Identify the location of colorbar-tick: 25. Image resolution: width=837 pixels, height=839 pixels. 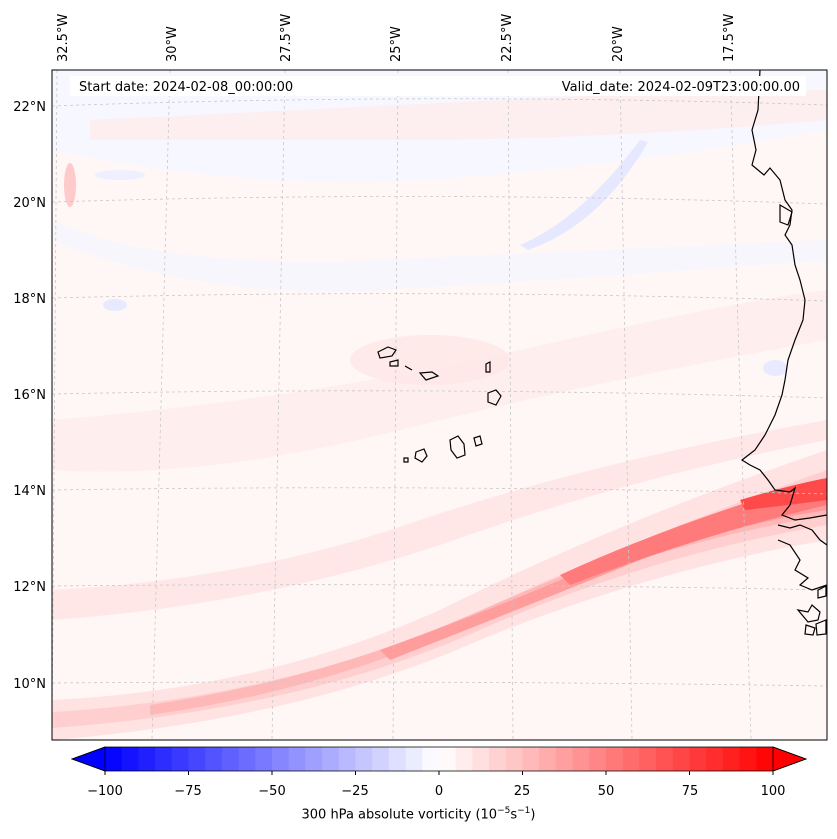
(522, 791).